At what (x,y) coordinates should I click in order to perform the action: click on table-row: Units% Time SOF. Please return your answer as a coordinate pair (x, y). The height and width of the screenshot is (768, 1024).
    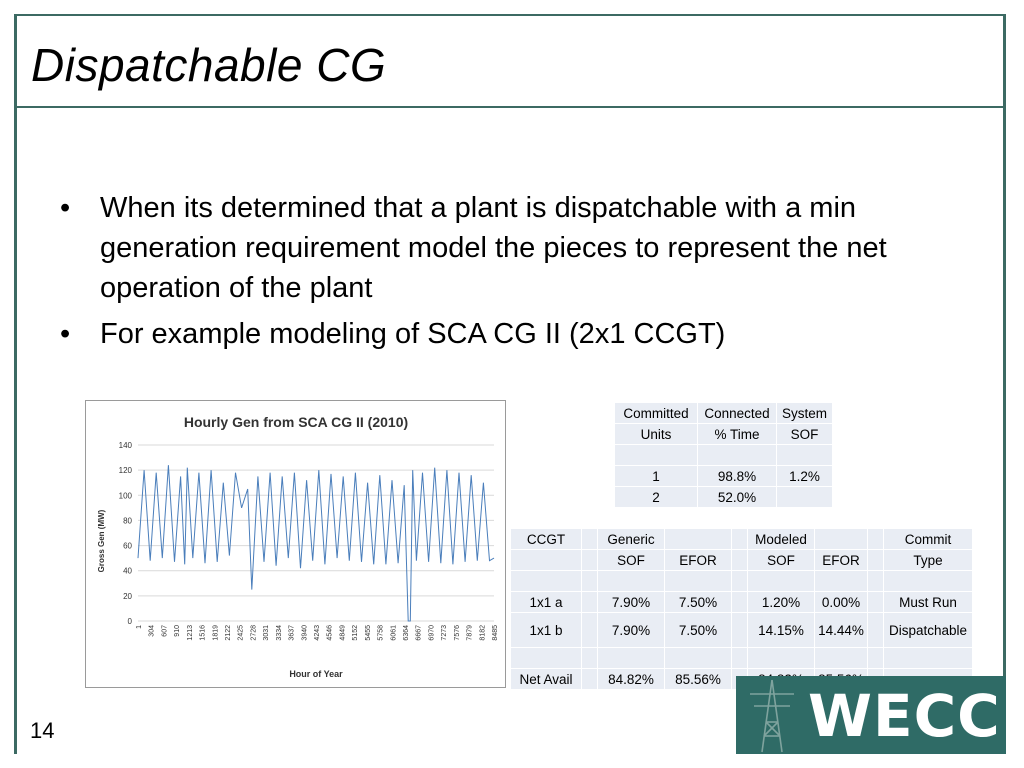
    Looking at the image, I should click on (723, 434).